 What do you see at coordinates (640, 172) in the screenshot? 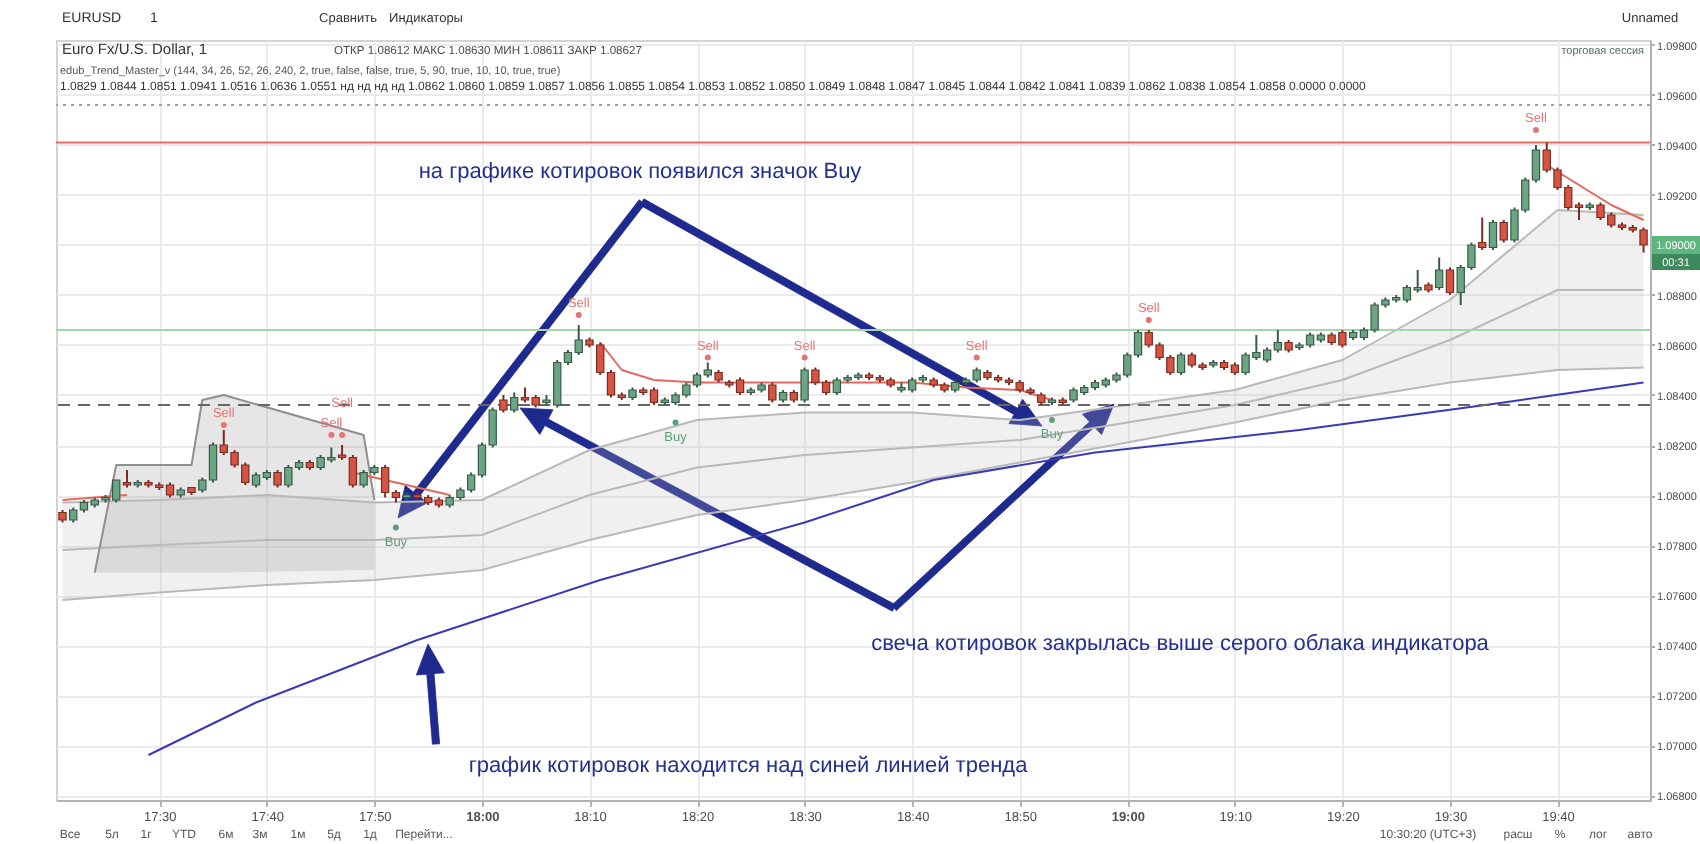
I see `annotation: на графике котировок появился значок Buy` at bounding box center [640, 172].